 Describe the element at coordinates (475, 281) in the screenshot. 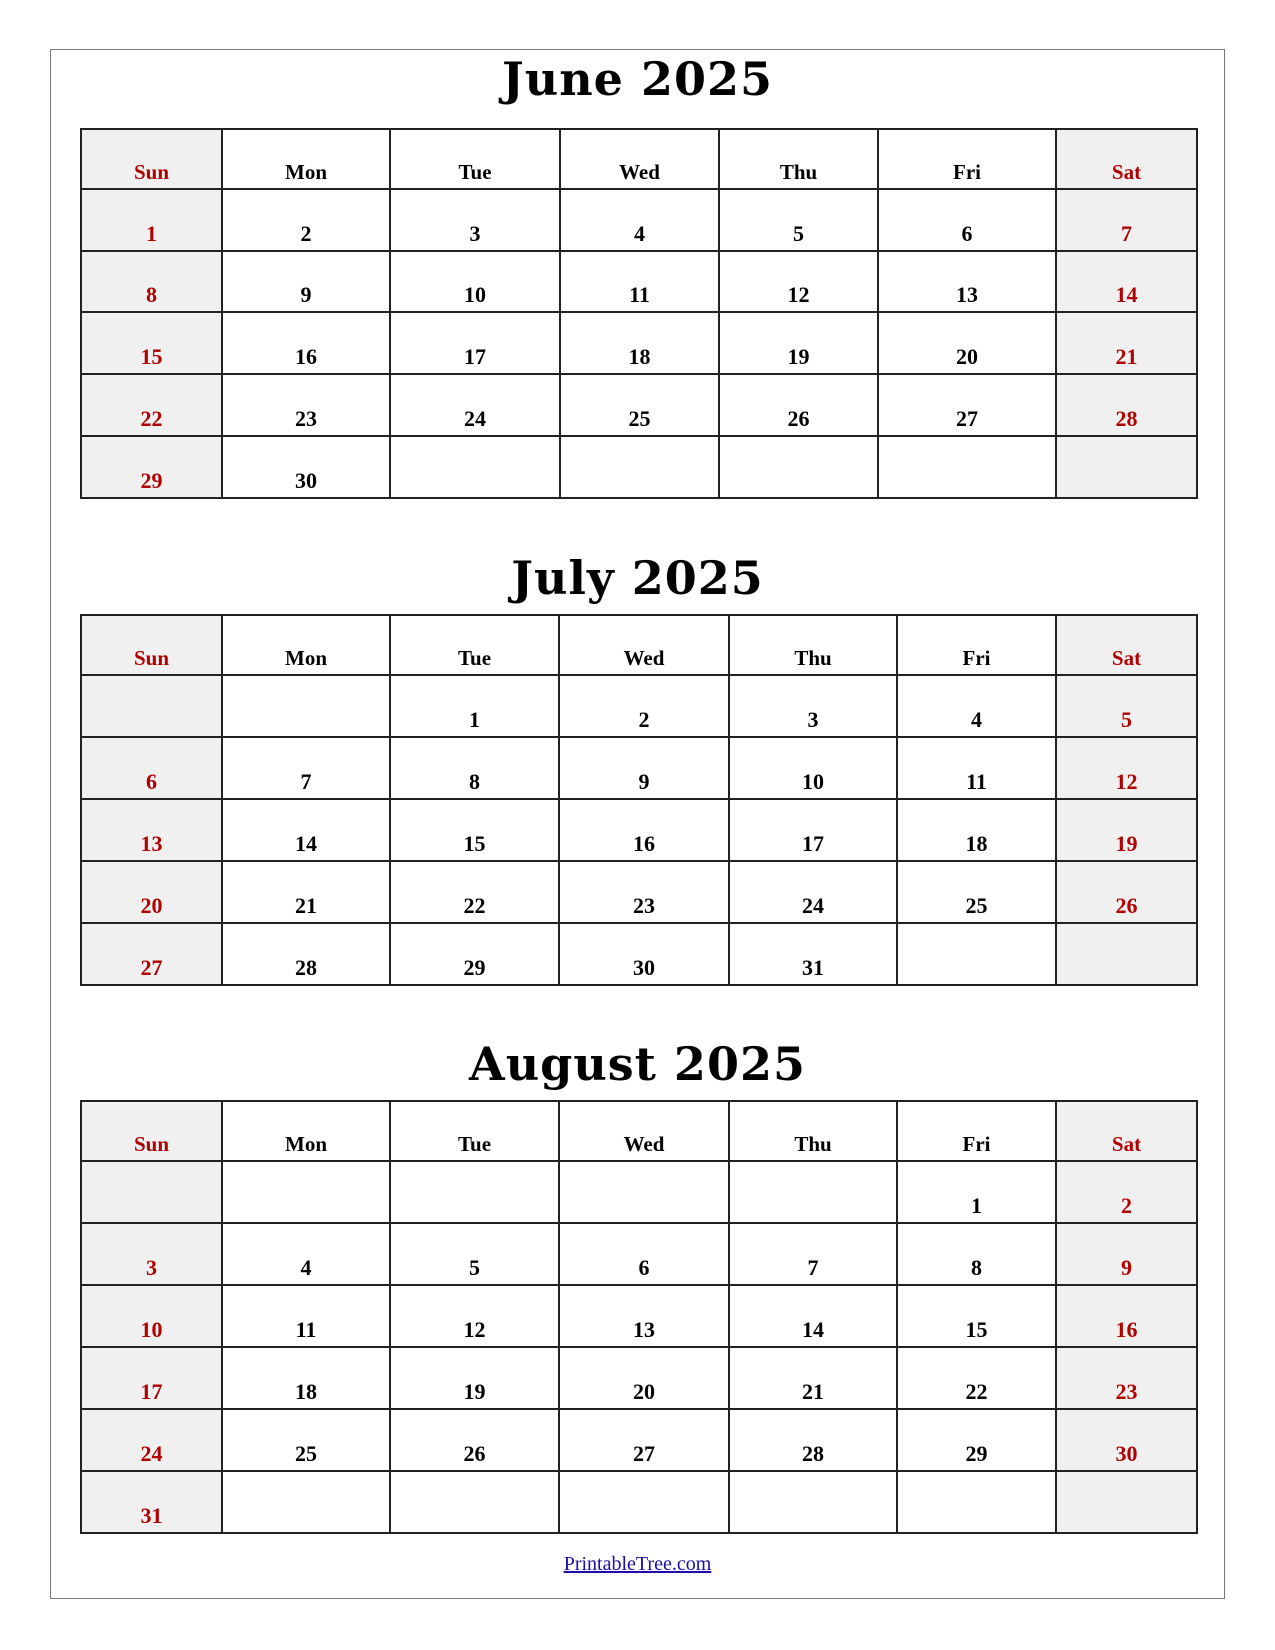

I see `day-cell-june-10: 10` at that location.